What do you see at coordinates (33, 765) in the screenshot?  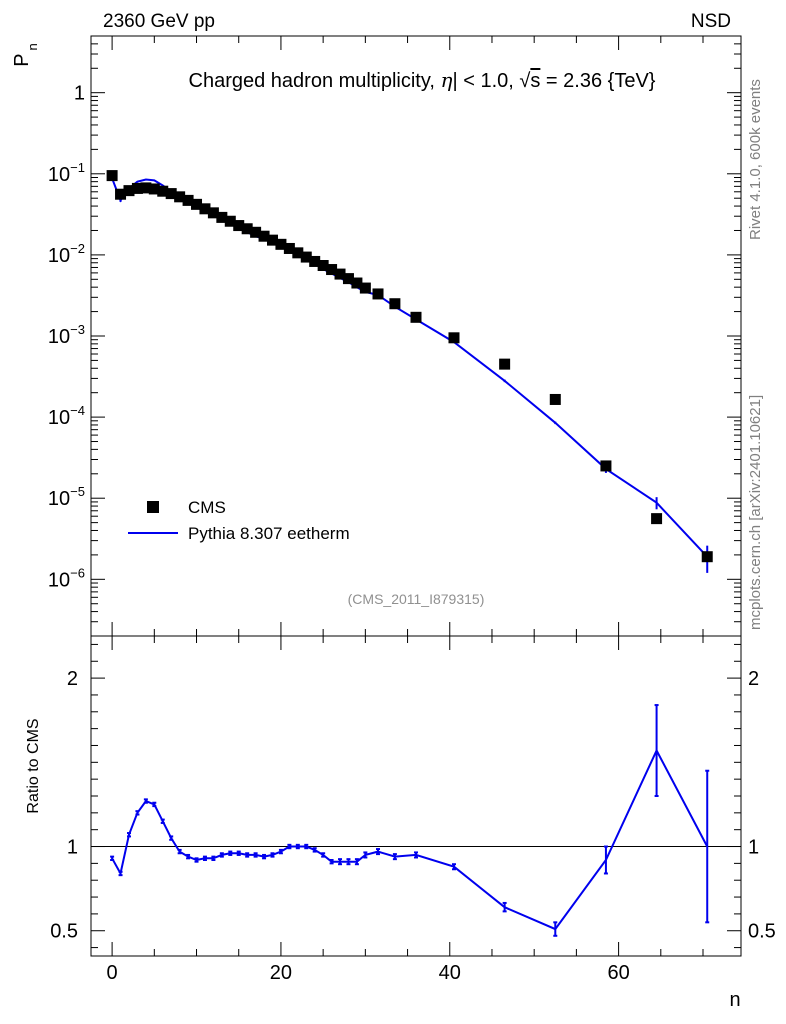 I see `ratio-y-axis-label: Ratio to CMS` at bounding box center [33, 765].